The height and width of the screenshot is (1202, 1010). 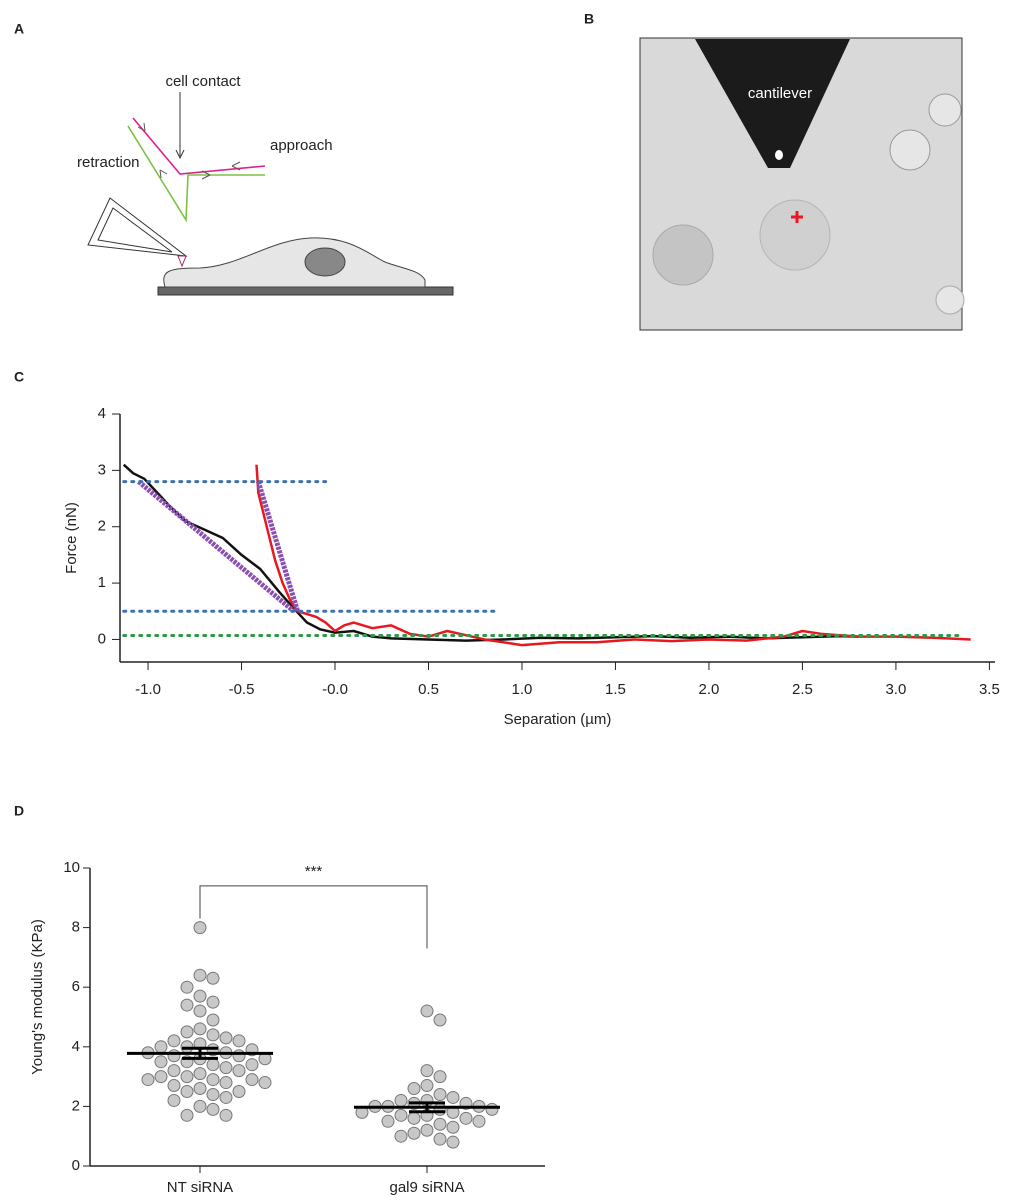 I want to click on retraction-curve, so click(x=196, y=174).